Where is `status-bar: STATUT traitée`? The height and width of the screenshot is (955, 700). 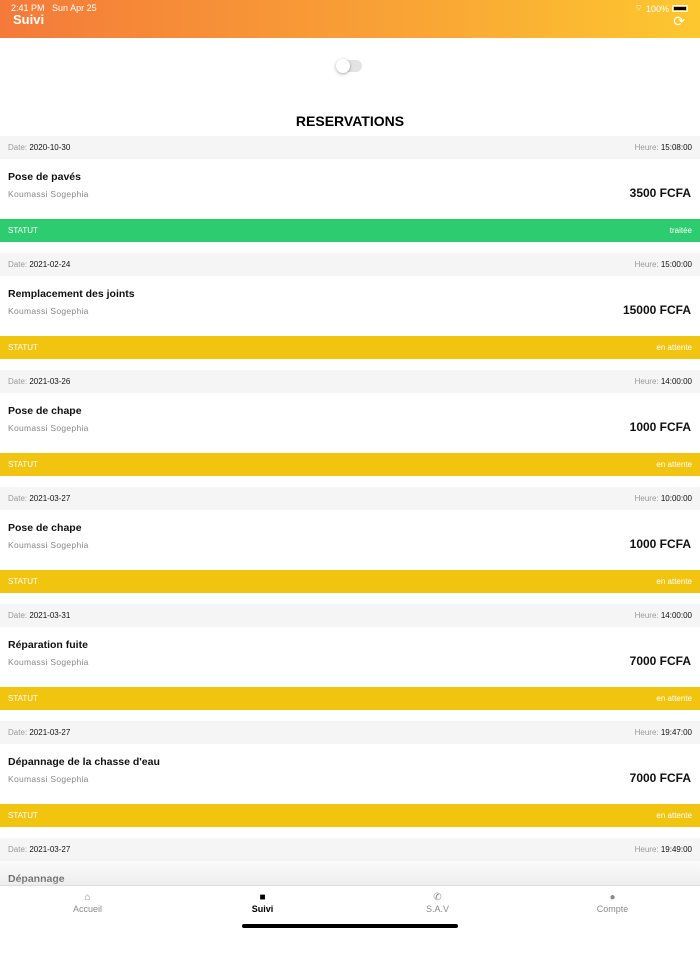
status-bar: STATUT traitée is located at coordinates (350, 230).